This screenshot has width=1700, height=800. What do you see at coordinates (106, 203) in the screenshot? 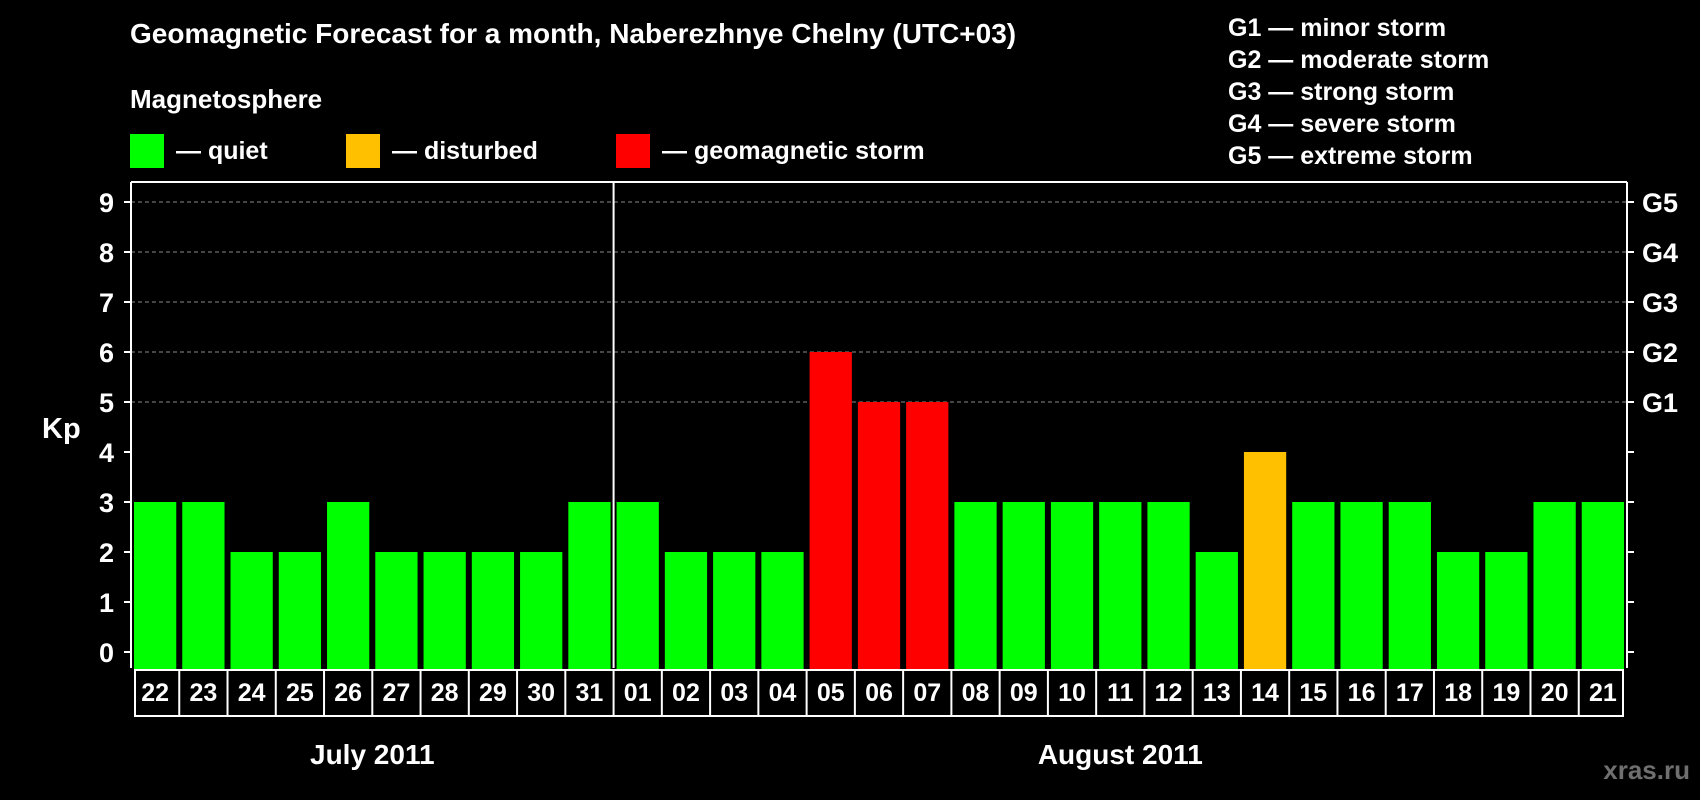
I see `y-tick-label-9: 9` at bounding box center [106, 203].